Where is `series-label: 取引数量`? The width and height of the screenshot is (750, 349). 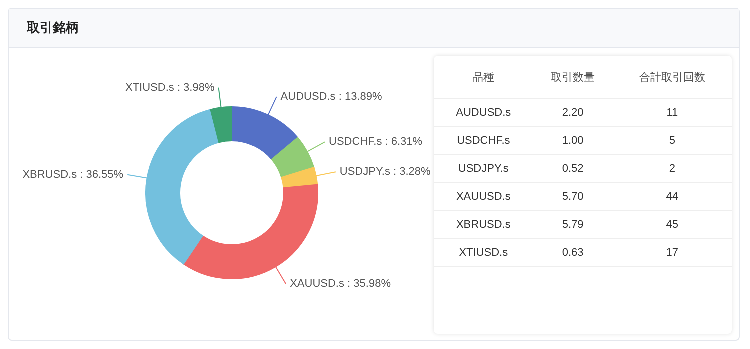
series-label: 取引数量 is located at coordinates (573, 77).